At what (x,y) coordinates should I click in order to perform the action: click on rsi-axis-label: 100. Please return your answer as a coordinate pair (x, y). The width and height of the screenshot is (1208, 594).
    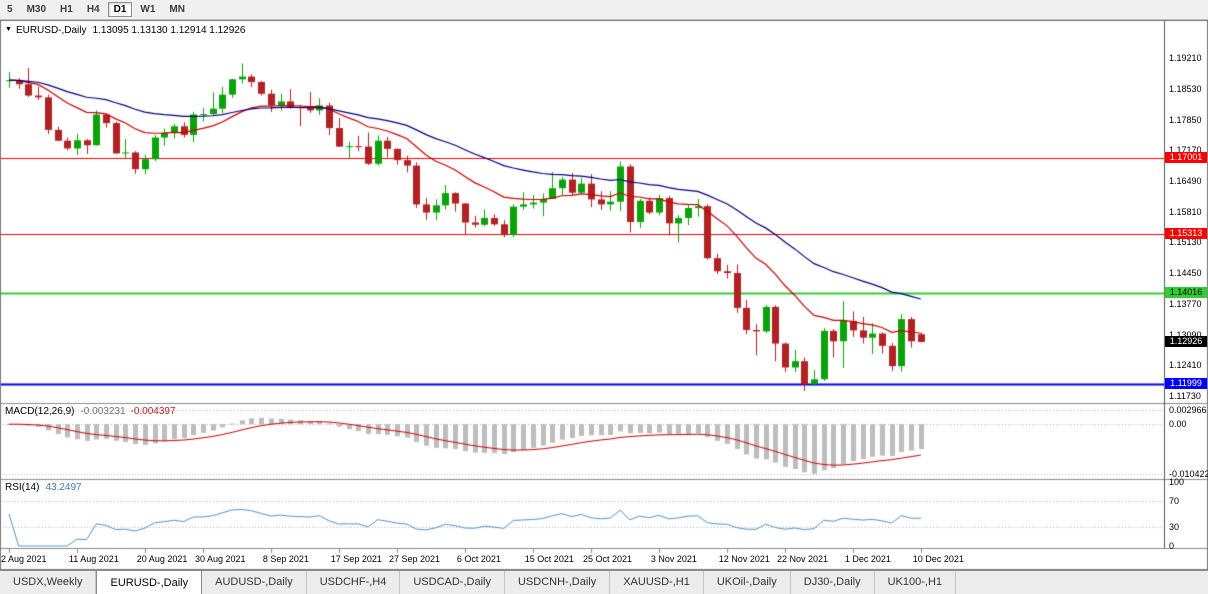
    Looking at the image, I should click on (1177, 482).